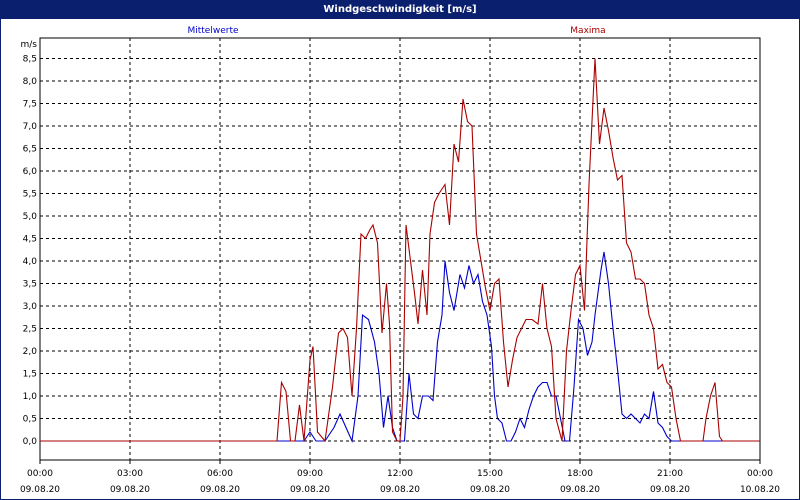 This screenshot has width=800, height=500. What do you see at coordinates (220, 474) in the screenshot?
I see `x-tick-time: 06:00` at bounding box center [220, 474].